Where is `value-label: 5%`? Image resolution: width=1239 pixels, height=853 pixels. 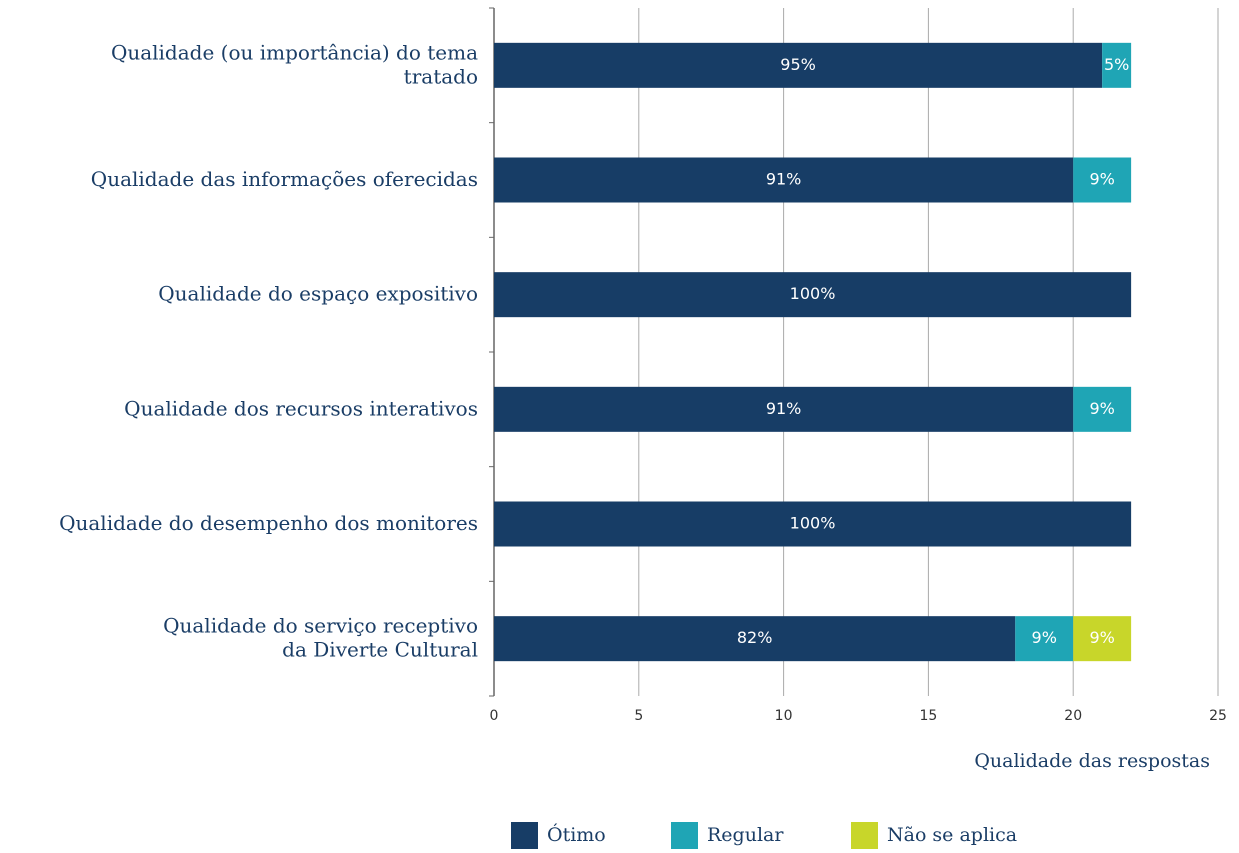 value-label: 5% is located at coordinates (1116, 64).